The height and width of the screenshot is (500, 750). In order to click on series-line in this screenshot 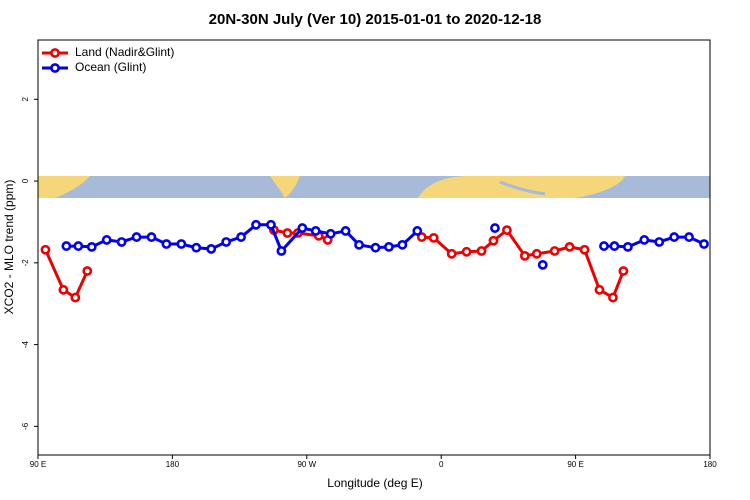, I will do `click(334, 263)`.